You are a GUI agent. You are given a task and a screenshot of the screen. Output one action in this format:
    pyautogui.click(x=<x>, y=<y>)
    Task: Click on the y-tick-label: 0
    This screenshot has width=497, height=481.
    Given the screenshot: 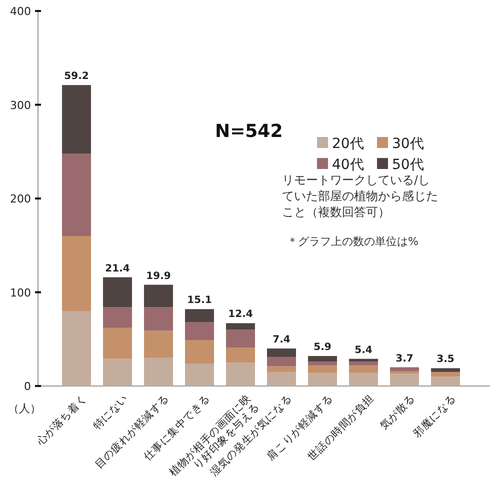 What is the action you would take?
    pyautogui.click(x=27, y=386)
    